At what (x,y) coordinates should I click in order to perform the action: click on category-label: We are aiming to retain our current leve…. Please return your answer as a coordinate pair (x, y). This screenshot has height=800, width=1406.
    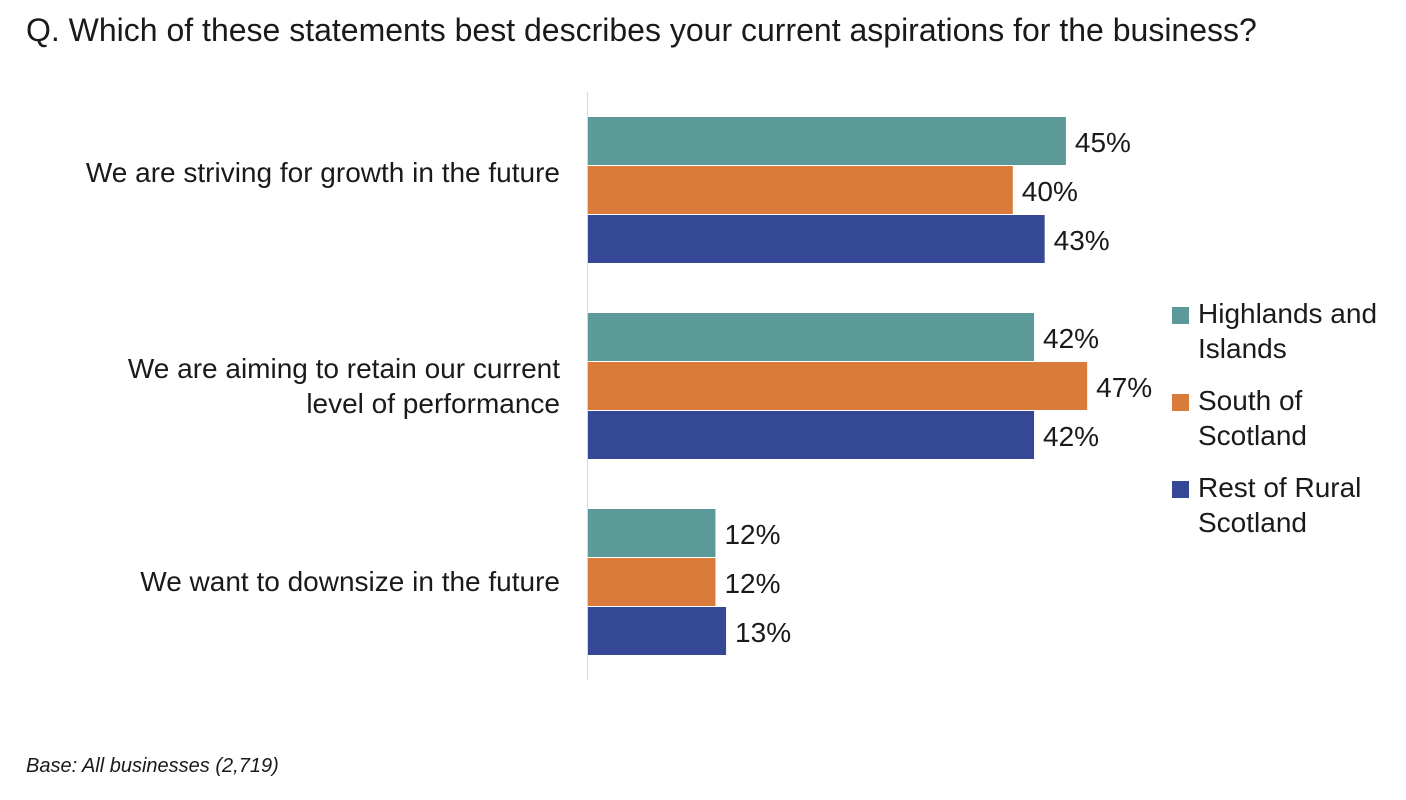
    Looking at the image, I should click on (343, 386).